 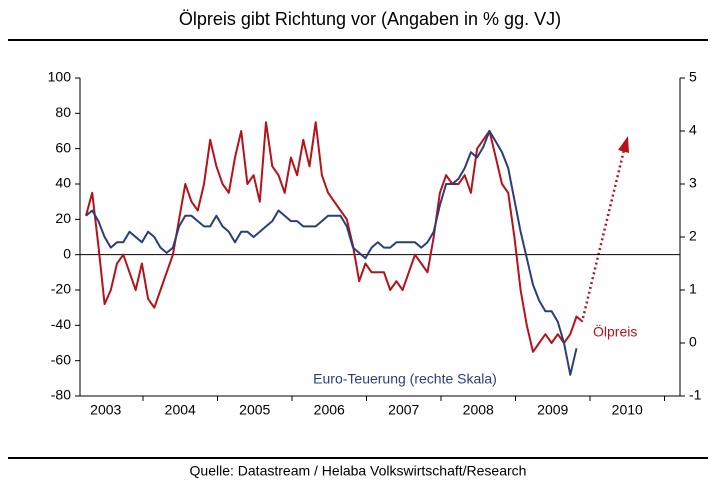 I want to click on y-tick-label: 20, so click(x=63, y=218).